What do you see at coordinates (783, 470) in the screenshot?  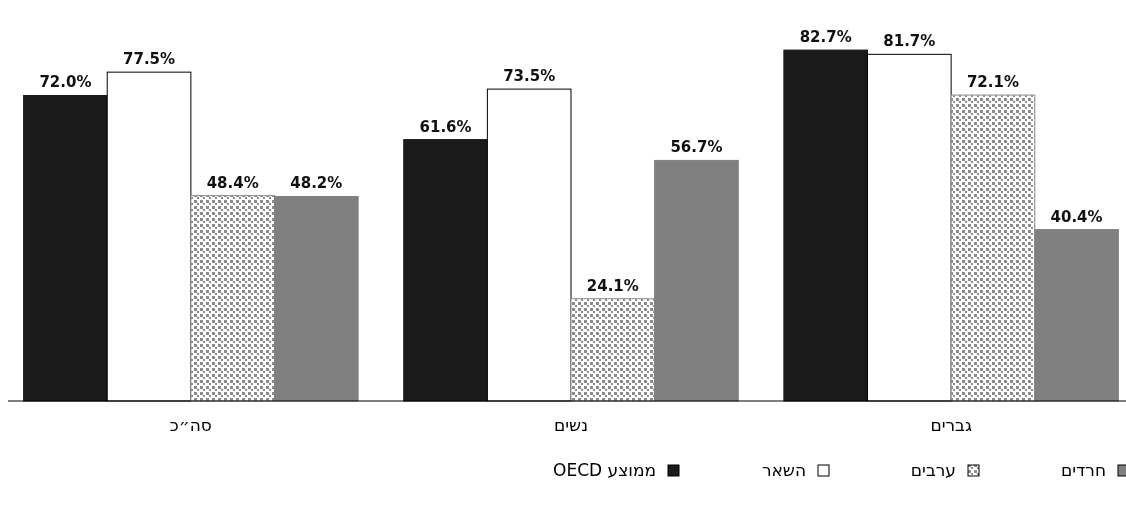 I see `legend-label: השאר` at bounding box center [783, 470].